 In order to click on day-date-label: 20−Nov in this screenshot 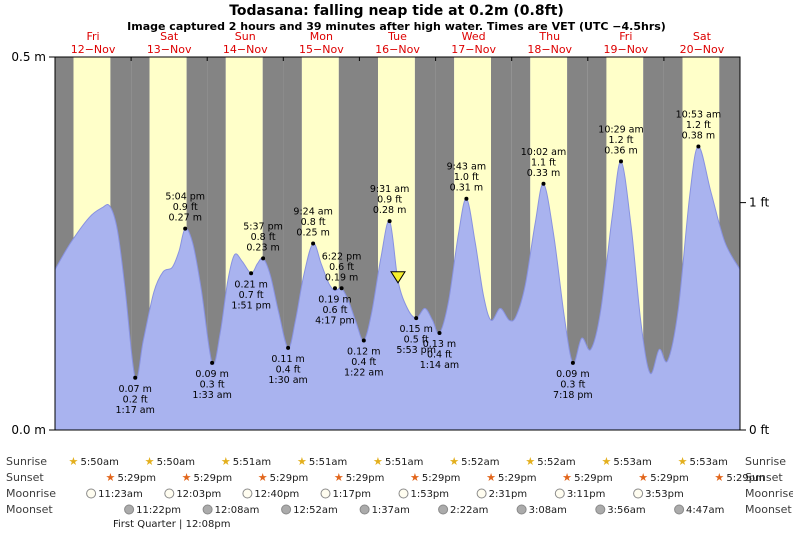, I will do `click(702, 49)`.